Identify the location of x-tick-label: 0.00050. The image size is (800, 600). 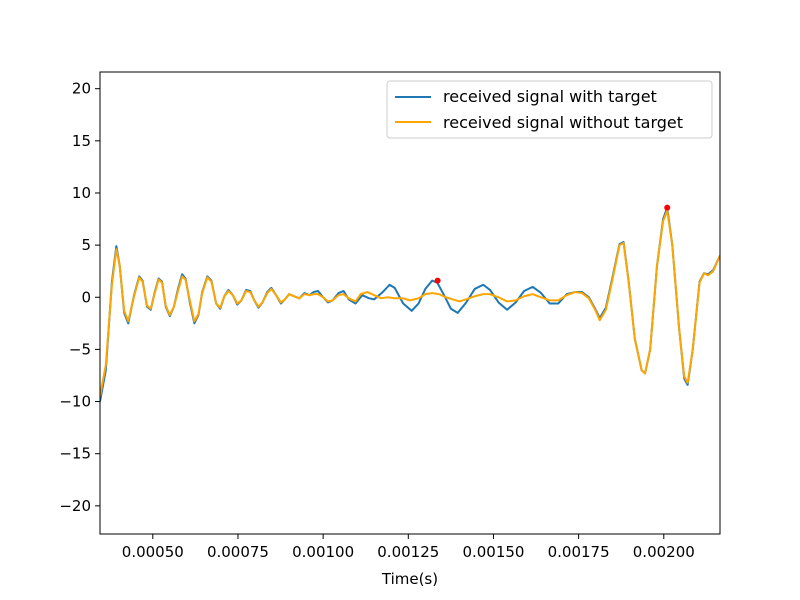
(153, 552).